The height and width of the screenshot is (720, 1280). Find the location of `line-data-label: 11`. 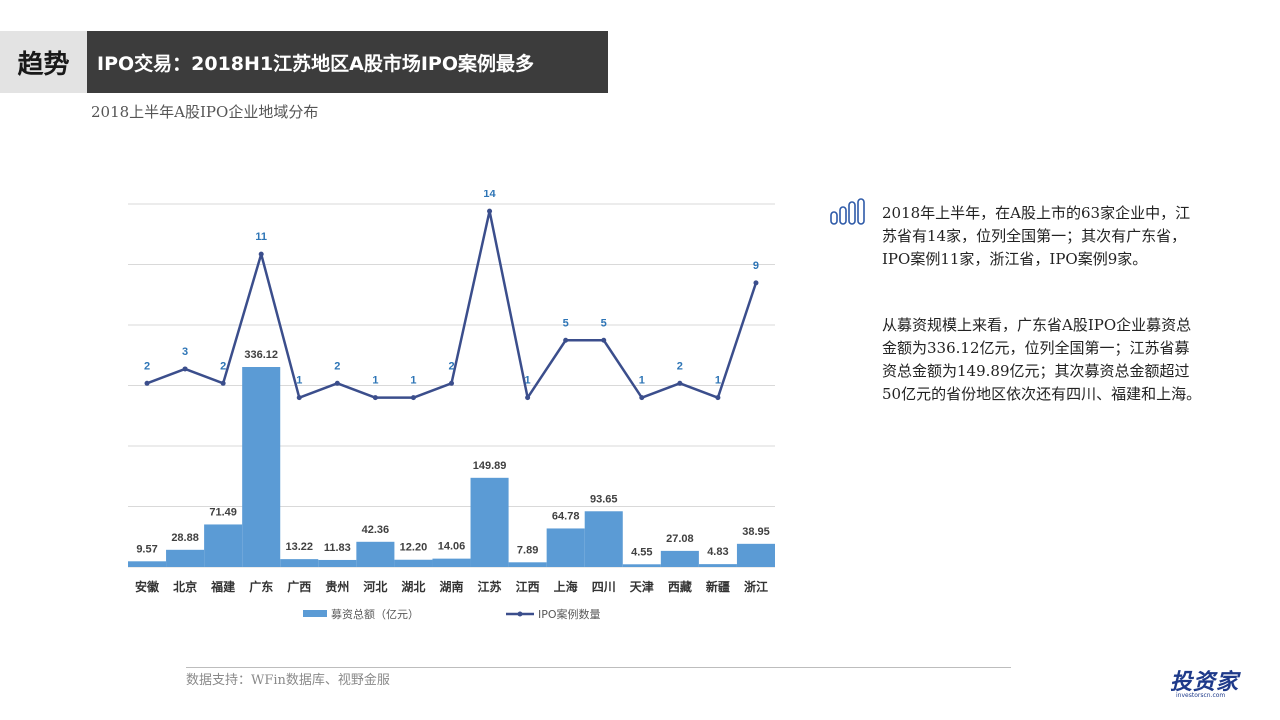

line-data-label: 11 is located at coordinates (261, 237).